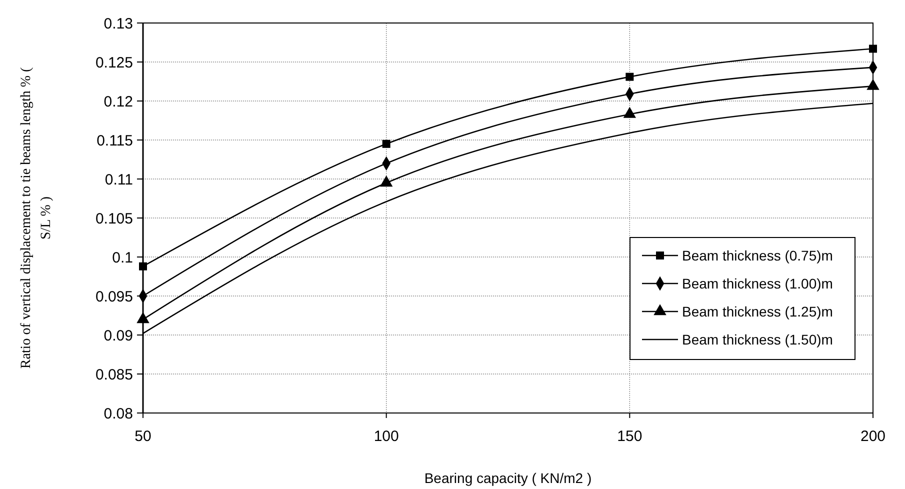 Image resolution: width=905 pixels, height=489 pixels. I want to click on y-tick-label: 0.115, so click(114, 141).